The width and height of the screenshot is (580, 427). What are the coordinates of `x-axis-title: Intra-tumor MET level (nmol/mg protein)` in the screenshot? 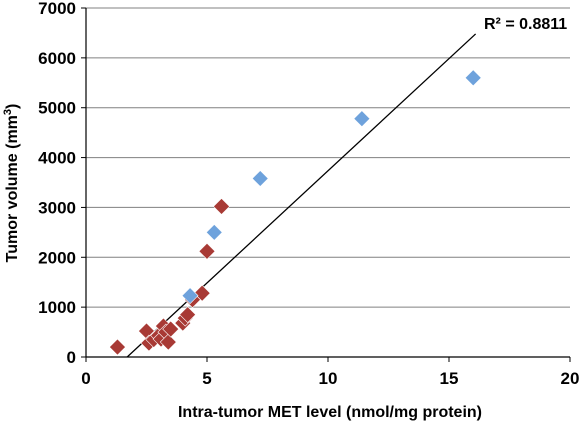 It's located at (330, 412).